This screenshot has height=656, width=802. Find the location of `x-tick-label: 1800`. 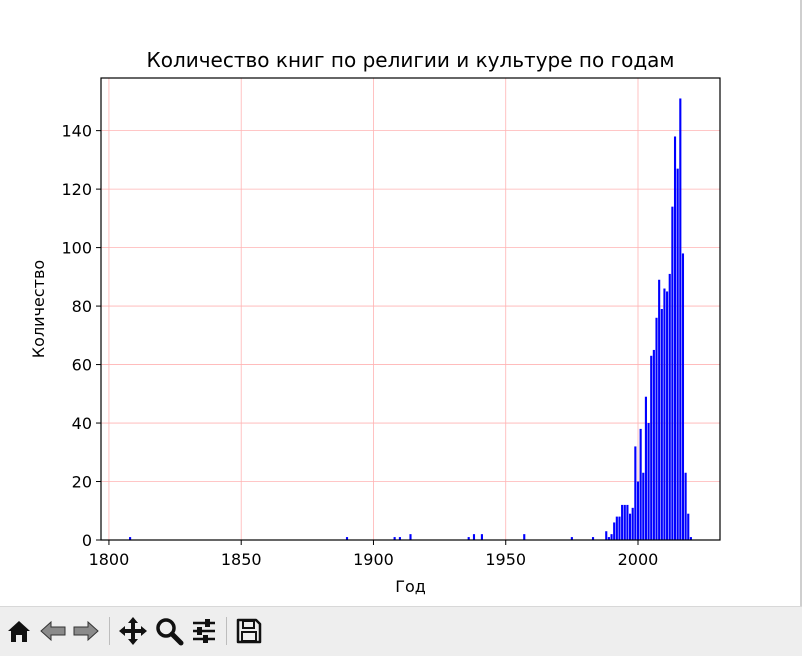

x-tick-label: 1800 is located at coordinates (109, 559).